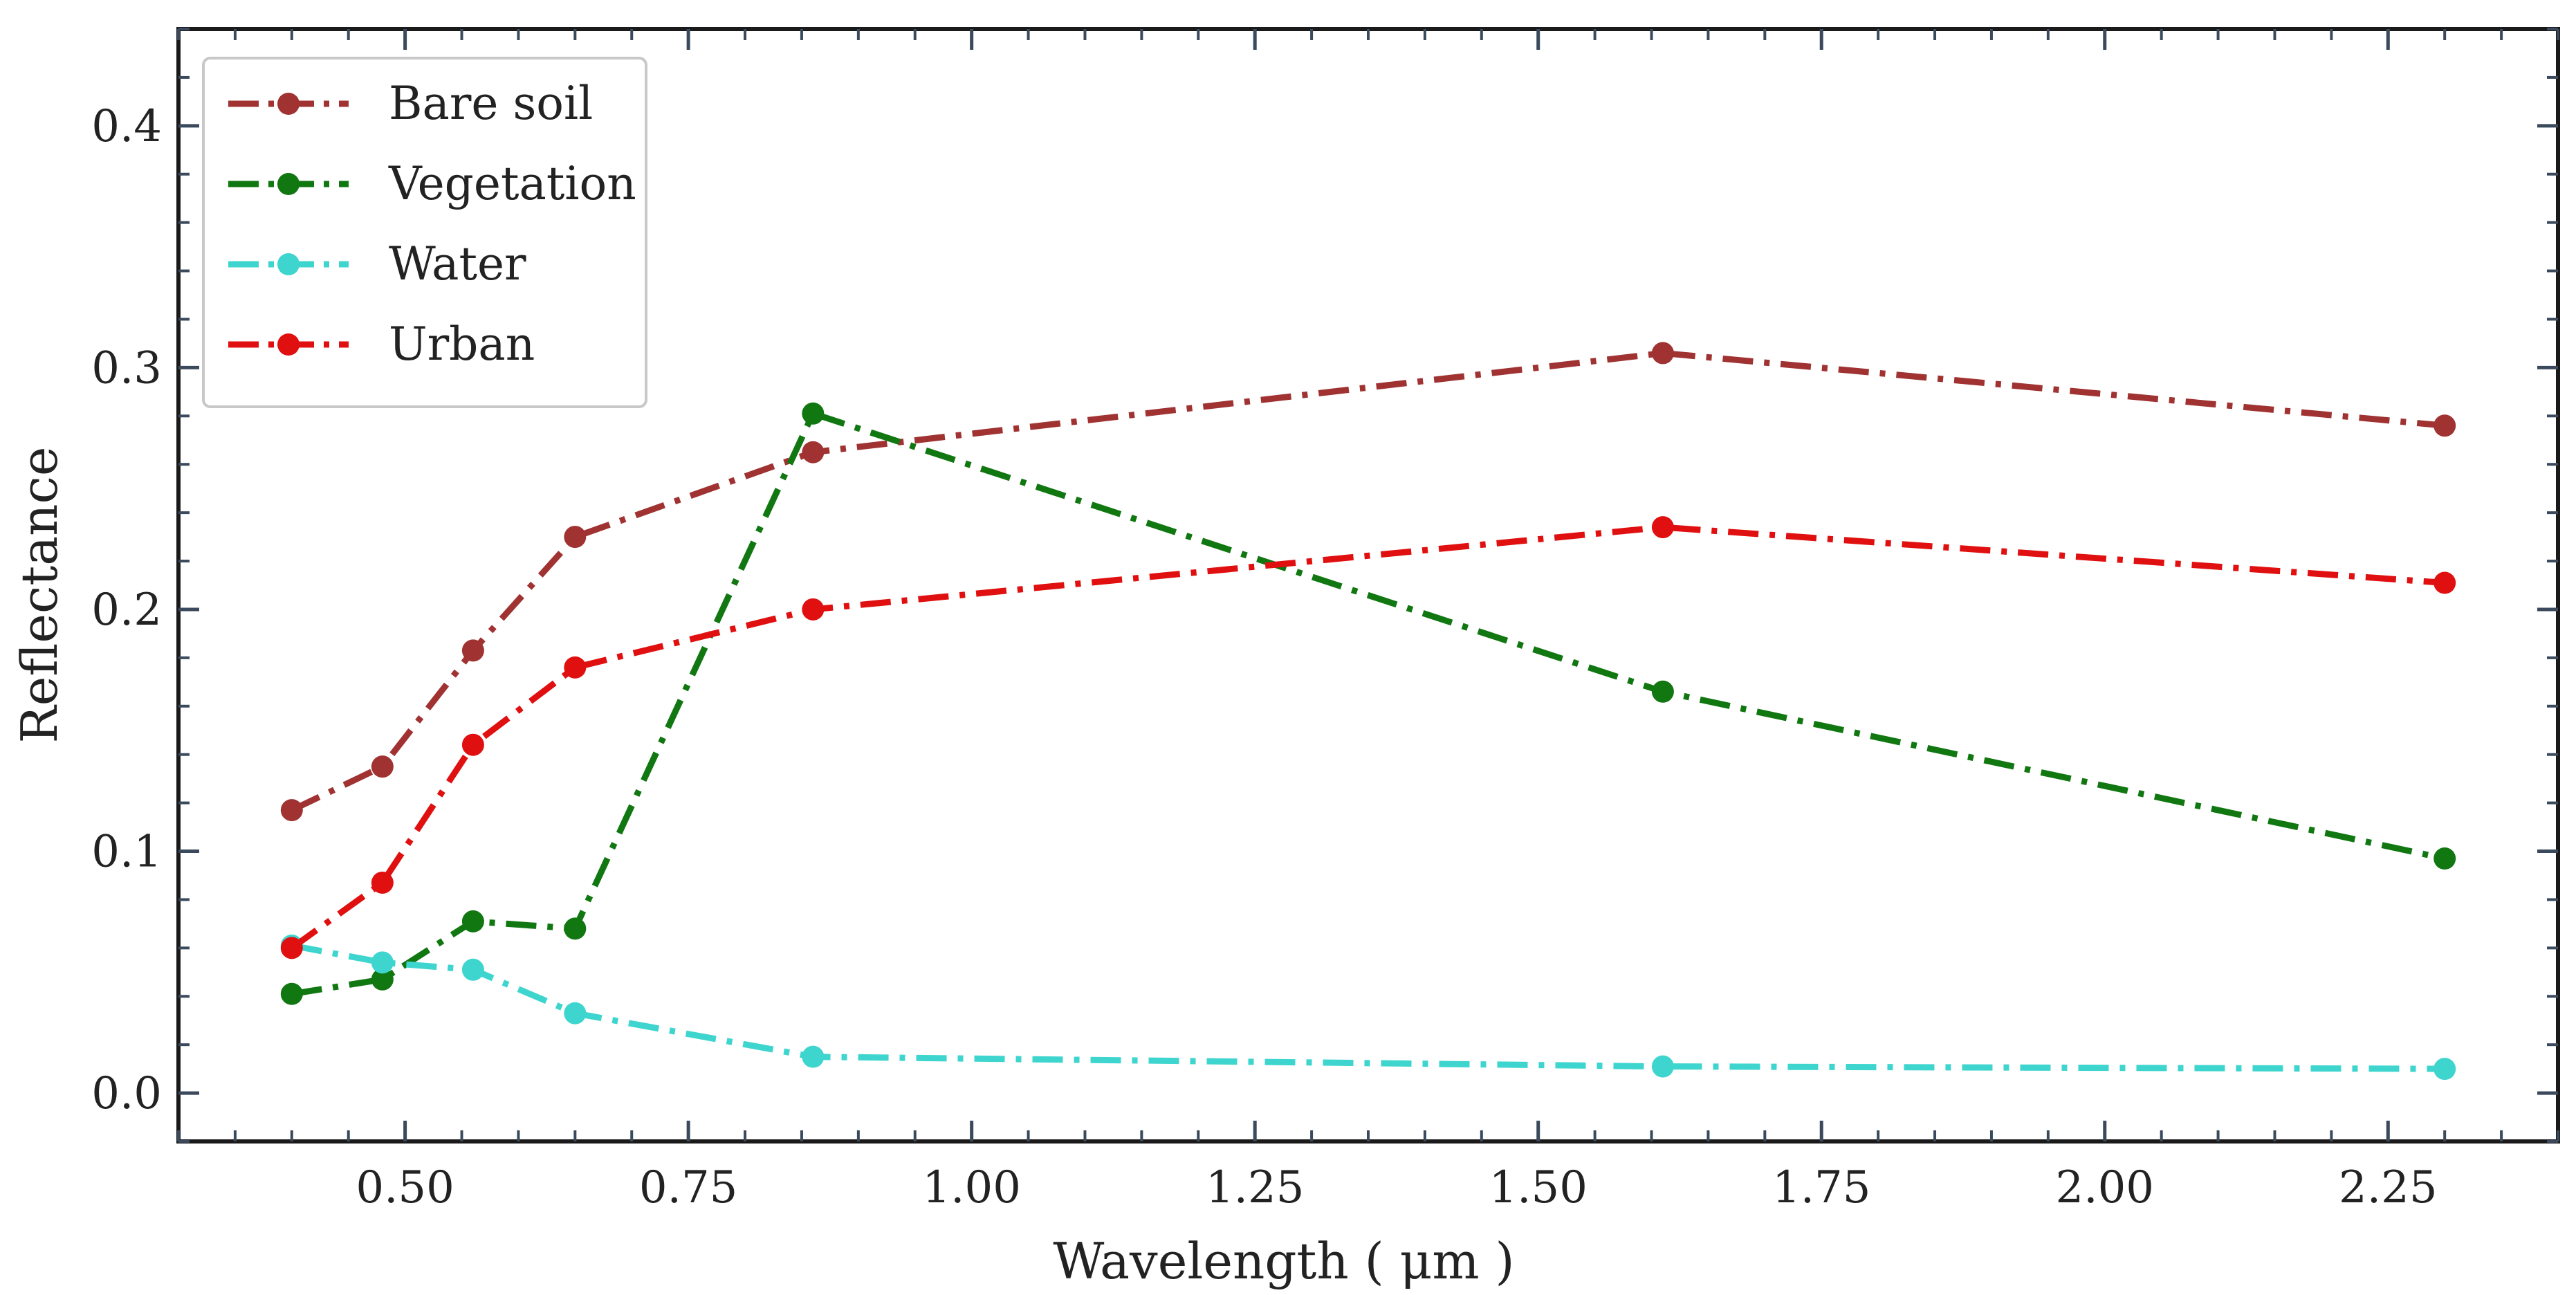 This screenshot has width=2576, height=1295. Describe the element at coordinates (1821, 1187) in the screenshot. I see `x-tick-label: 1.75` at that location.